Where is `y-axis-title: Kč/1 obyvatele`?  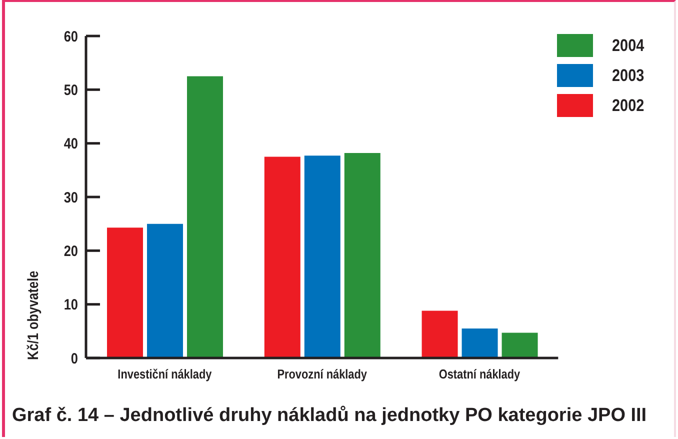
y-axis-title: Kč/1 obyvatele is located at coordinates (33, 315).